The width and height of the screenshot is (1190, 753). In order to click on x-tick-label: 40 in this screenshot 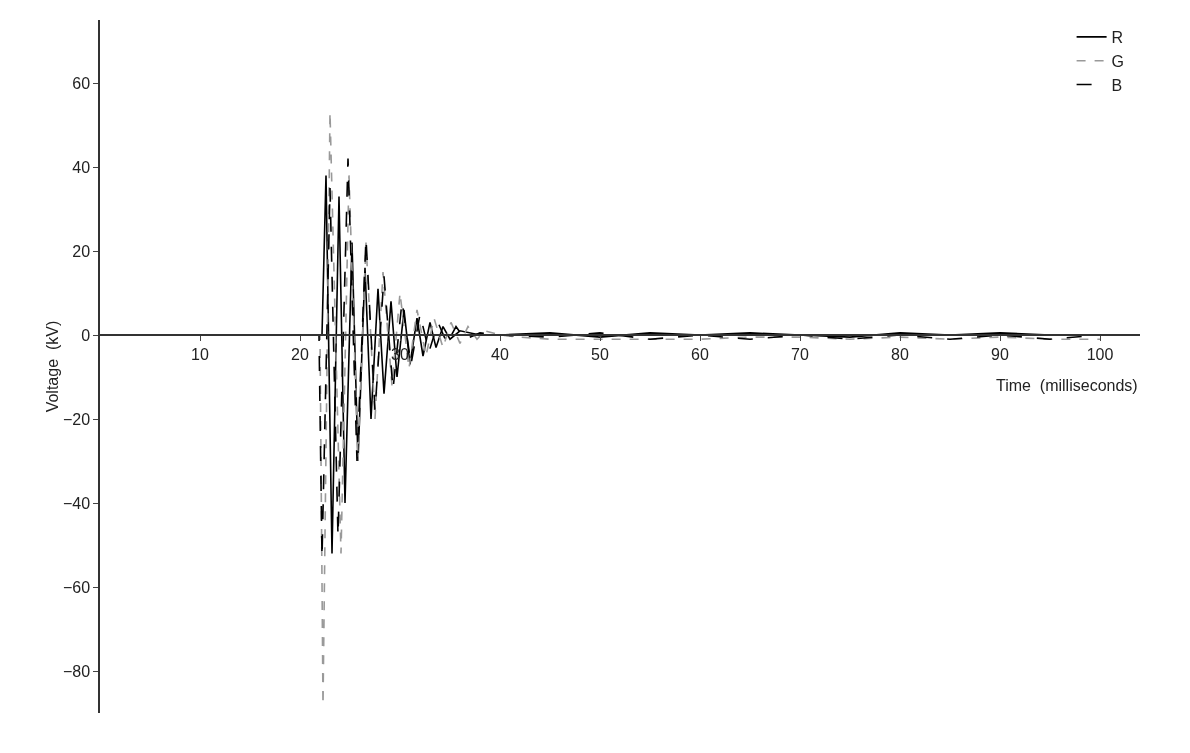, I will do `click(500, 354)`.